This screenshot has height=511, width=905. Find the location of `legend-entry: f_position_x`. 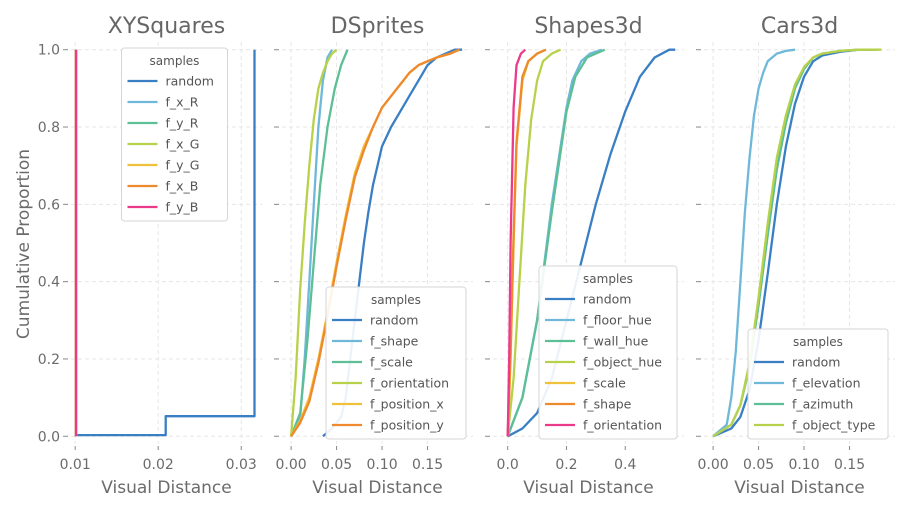

legend-entry: f_position_x is located at coordinates (407, 404).